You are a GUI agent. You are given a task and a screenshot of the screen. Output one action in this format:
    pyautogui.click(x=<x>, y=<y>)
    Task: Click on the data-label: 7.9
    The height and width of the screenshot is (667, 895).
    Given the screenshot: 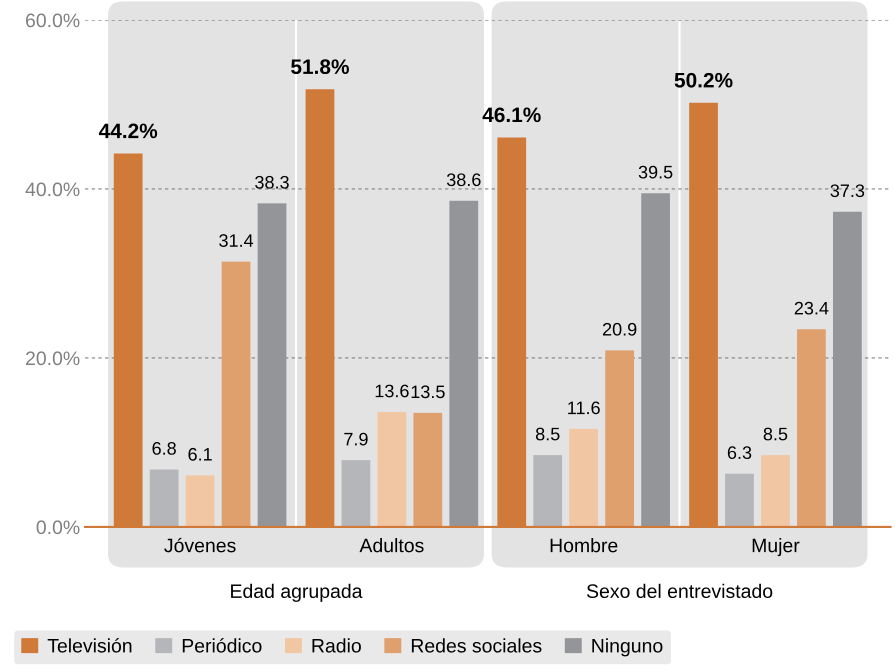 What is the action you would take?
    pyautogui.click(x=356, y=439)
    